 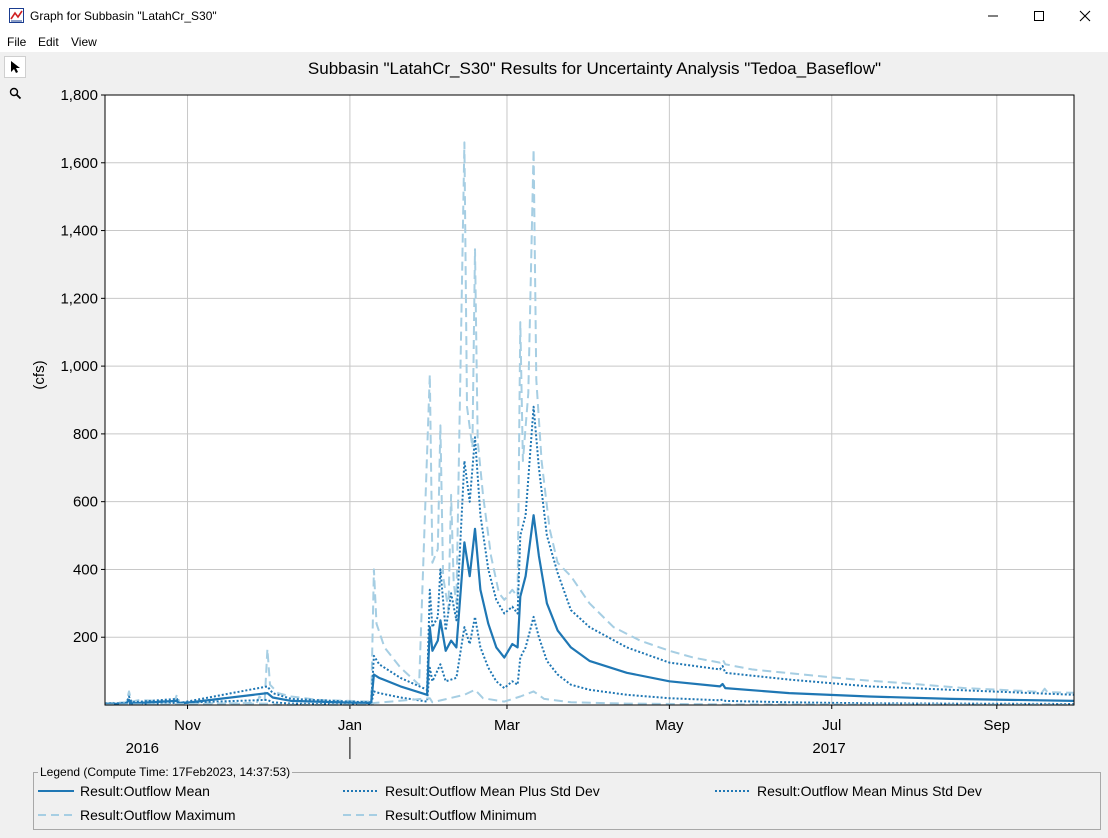 I want to click on series-line-outflow-minimum, so click(x=589, y=697).